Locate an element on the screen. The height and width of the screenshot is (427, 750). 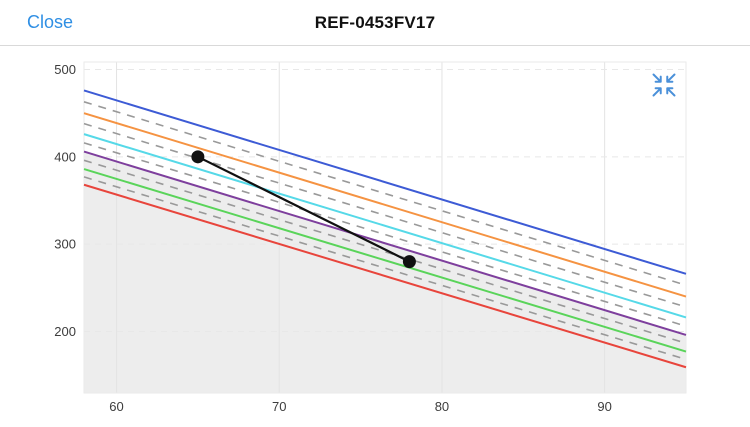
page-title: REF-0453FV17 is located at coordinates (375, 22).